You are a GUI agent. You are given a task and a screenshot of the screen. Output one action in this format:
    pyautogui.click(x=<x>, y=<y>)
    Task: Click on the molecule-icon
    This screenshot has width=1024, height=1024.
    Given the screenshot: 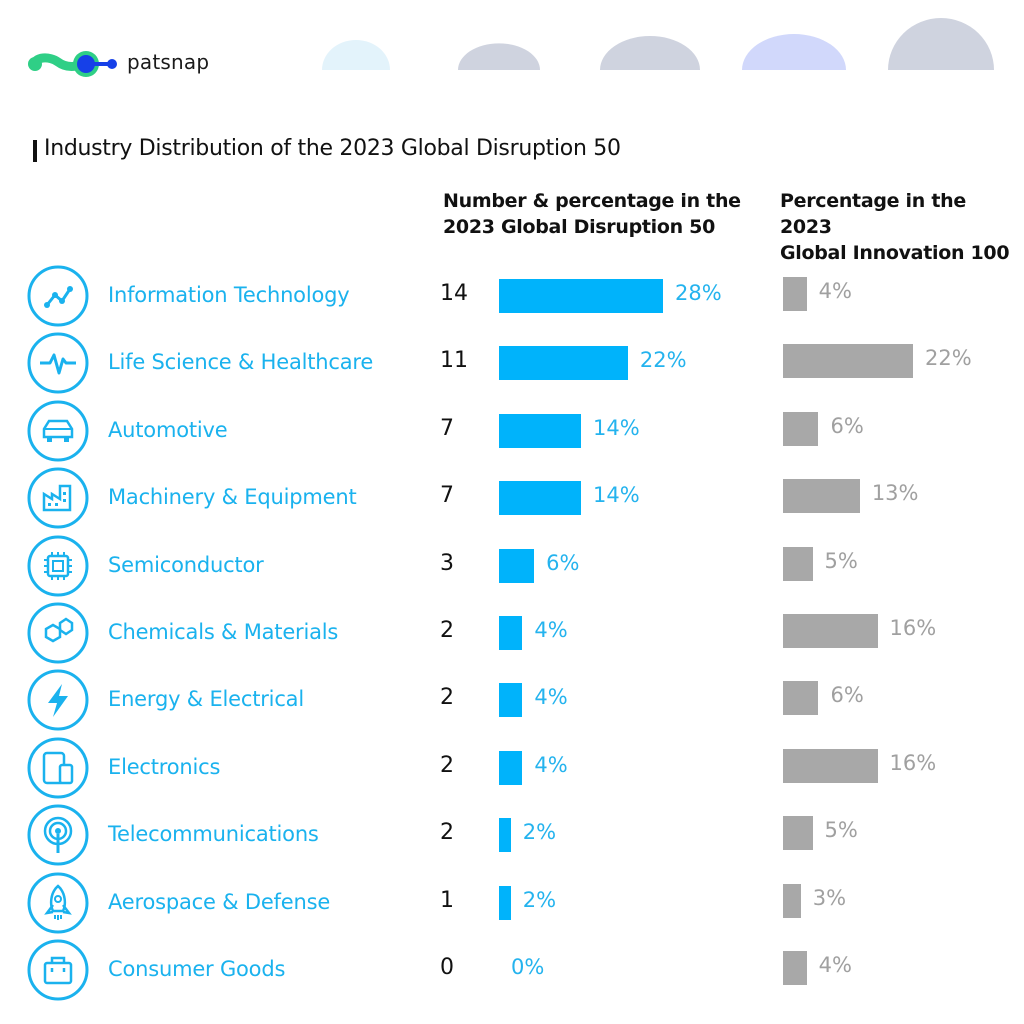 What is the action you would take?
    pyautogui.click(x=58, y=633)
    